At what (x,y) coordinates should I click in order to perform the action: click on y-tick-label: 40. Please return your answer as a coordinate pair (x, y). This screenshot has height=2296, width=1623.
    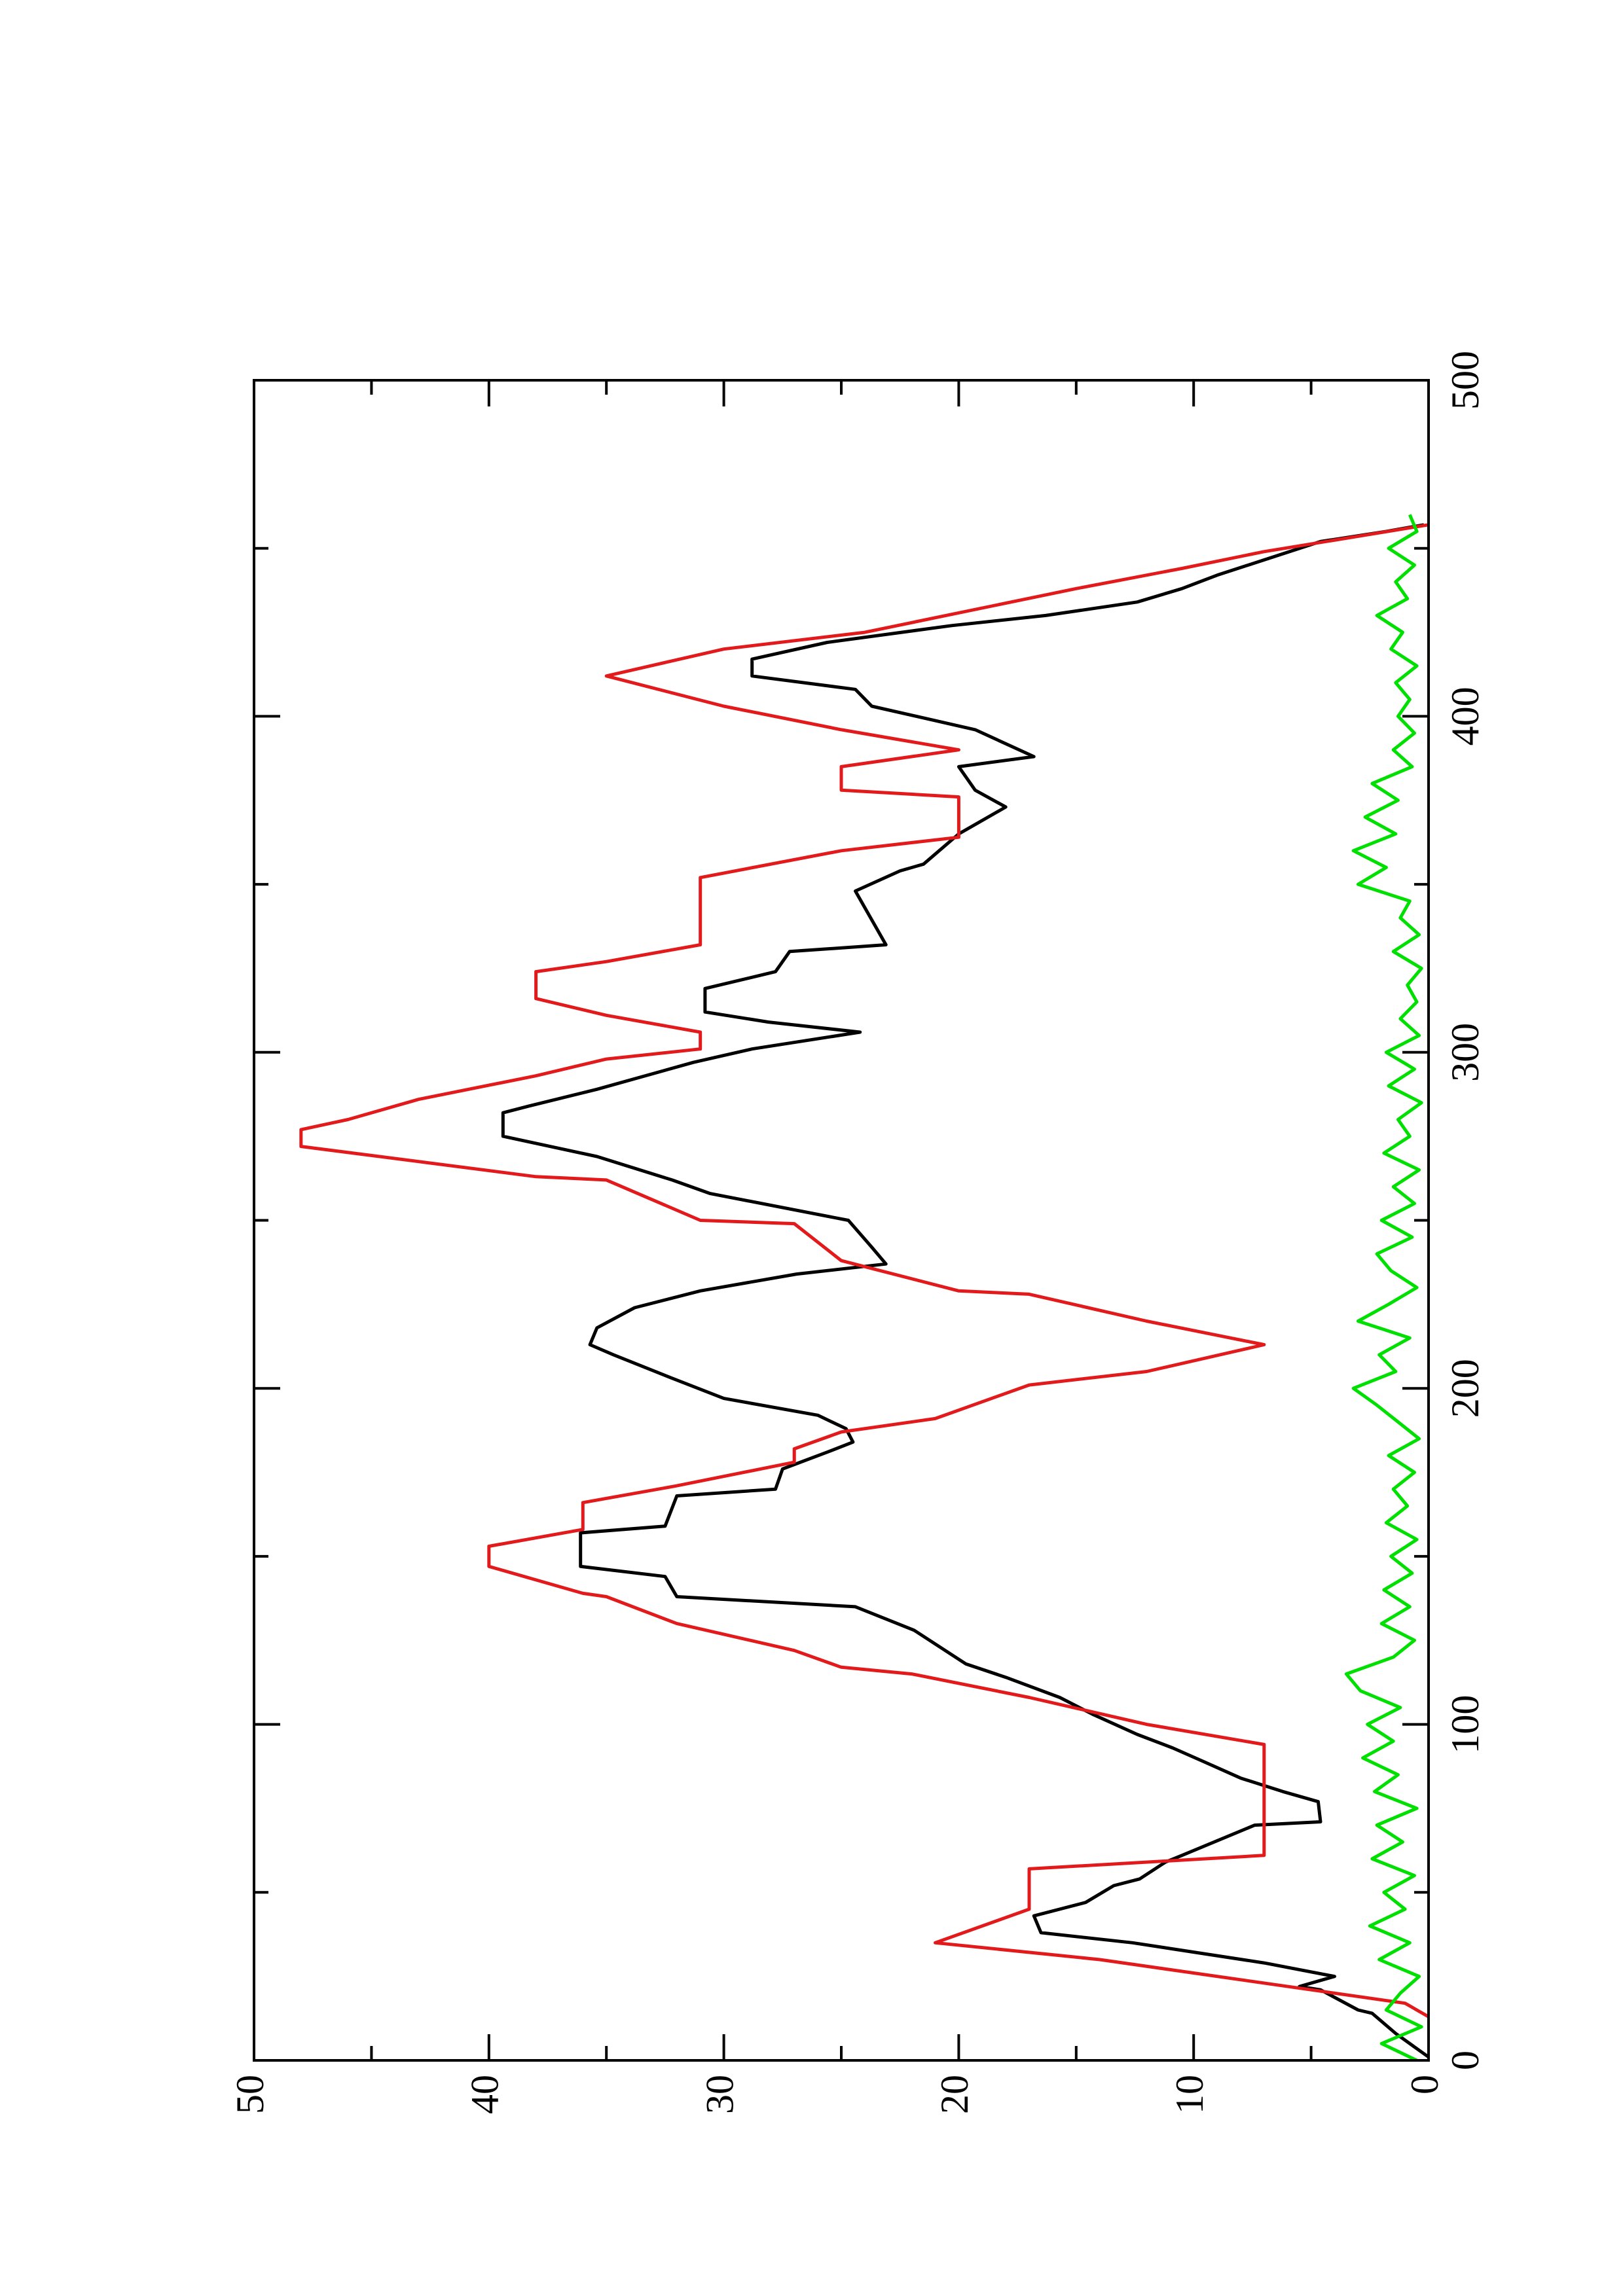
    Looking at the image, I should click on (485, 2094).